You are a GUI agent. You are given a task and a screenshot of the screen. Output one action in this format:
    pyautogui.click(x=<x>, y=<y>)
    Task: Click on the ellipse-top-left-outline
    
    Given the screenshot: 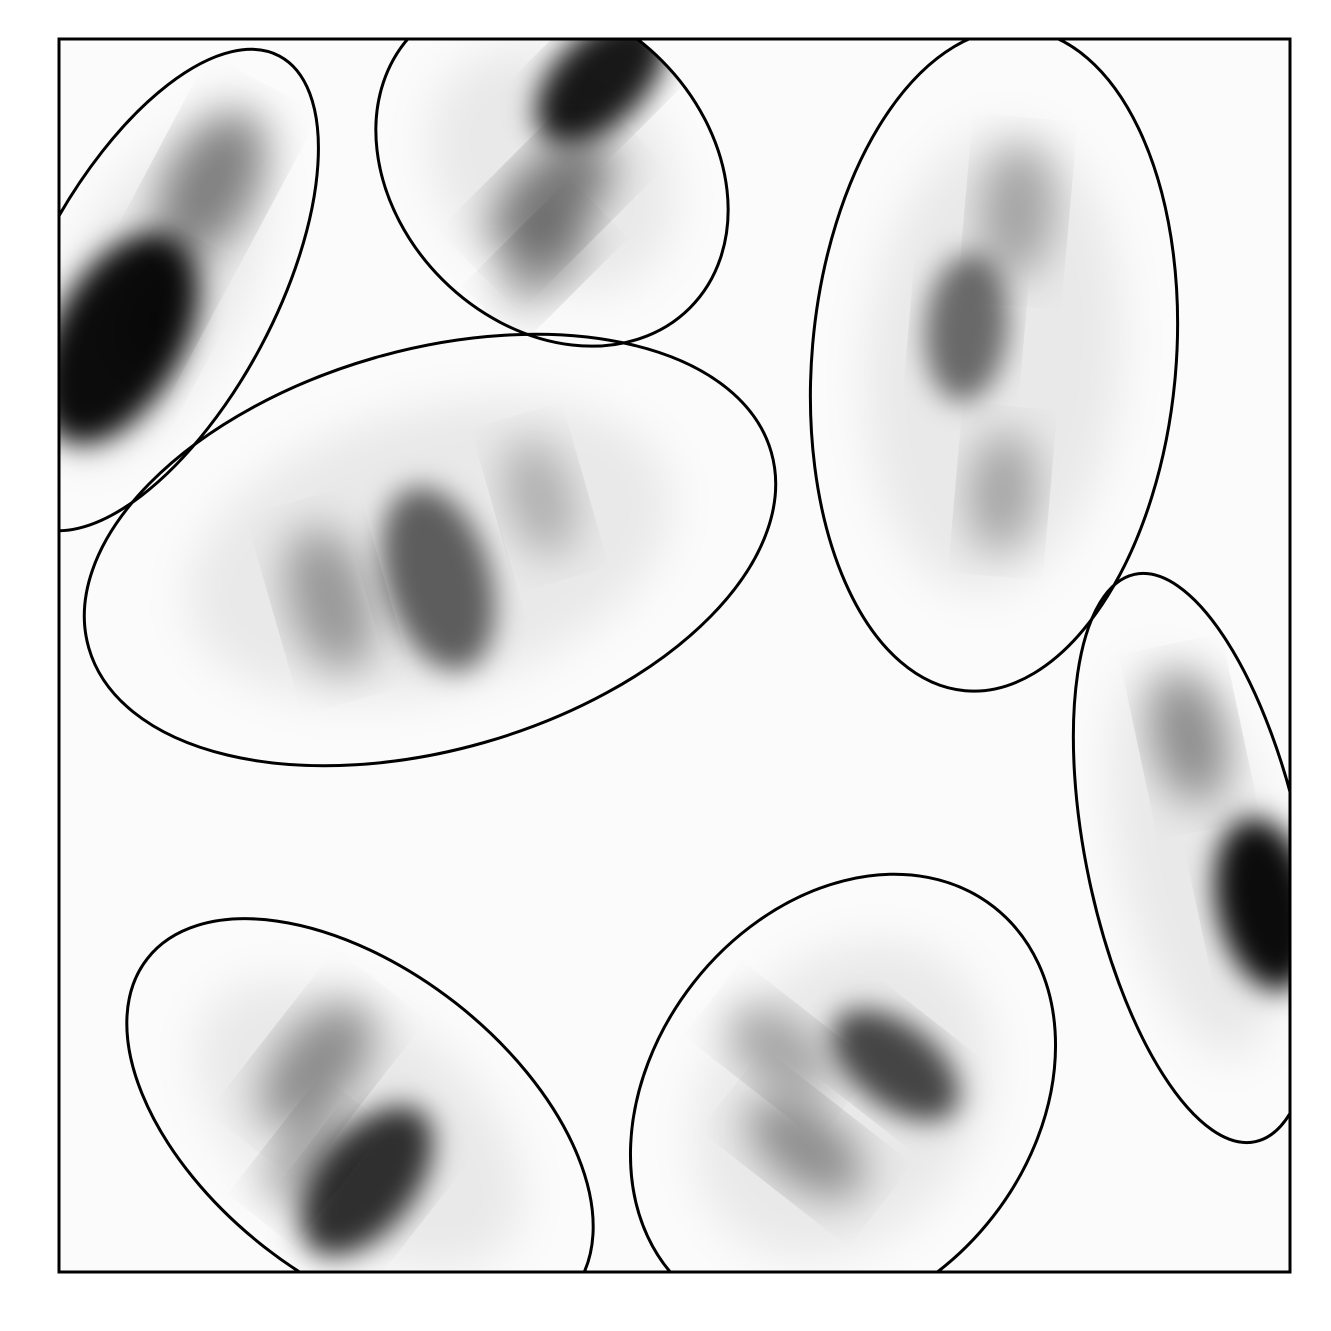 What is the action you would take?
    pyautogui.click(x=189, y=290)
    